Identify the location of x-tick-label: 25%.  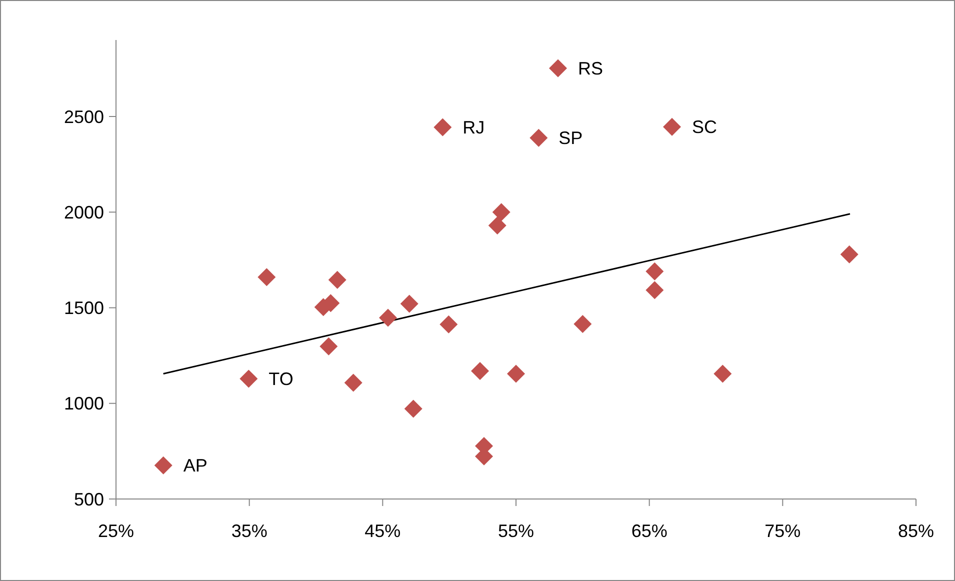
(116, 531).